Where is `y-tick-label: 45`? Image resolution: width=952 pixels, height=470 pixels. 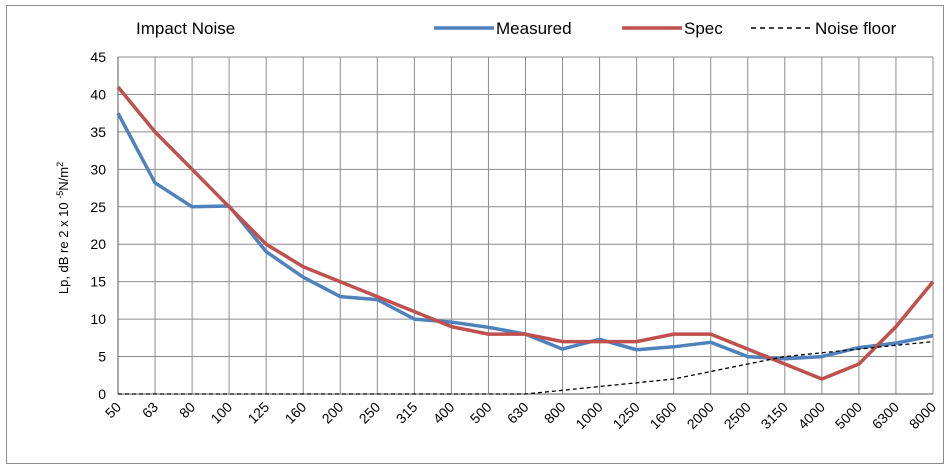
y-tick-label: 45 is located at coordinates (98, 57).